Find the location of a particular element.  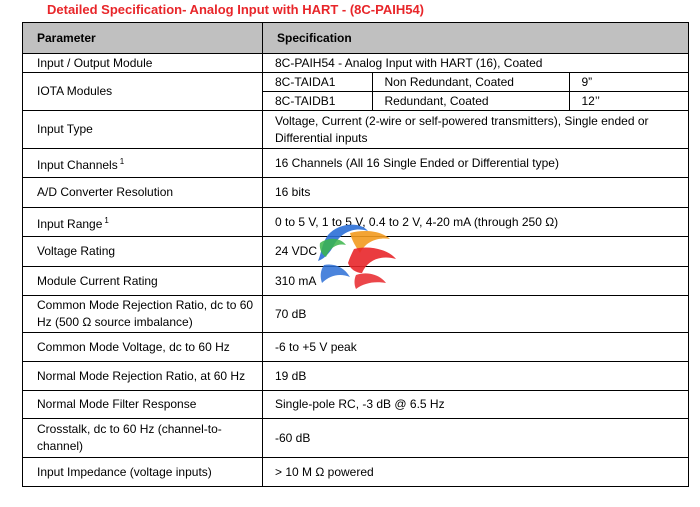

table-header-row: Parameter Specification is located at coordinates (355, 38).